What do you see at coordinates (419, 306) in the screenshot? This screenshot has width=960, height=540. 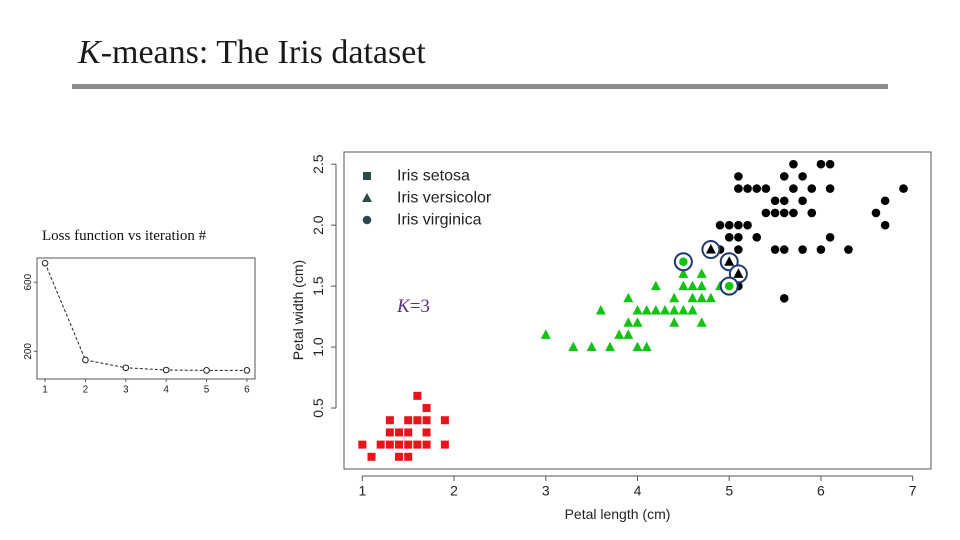 I see `k-annotation-value: =3` at bounding box center [419, 306].